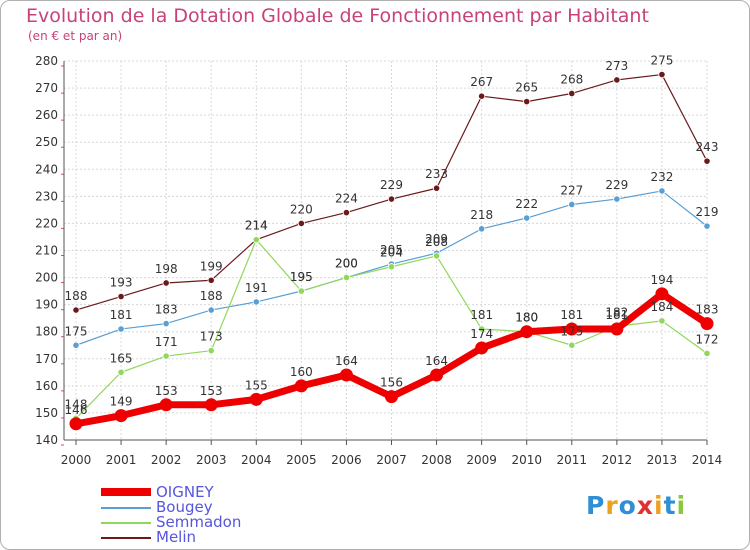 The height and width of the screenshot is (550, 750). Describe the element at coordinates (126, 538) in the screenshot. I see `legend-swatch-melin` at that location.